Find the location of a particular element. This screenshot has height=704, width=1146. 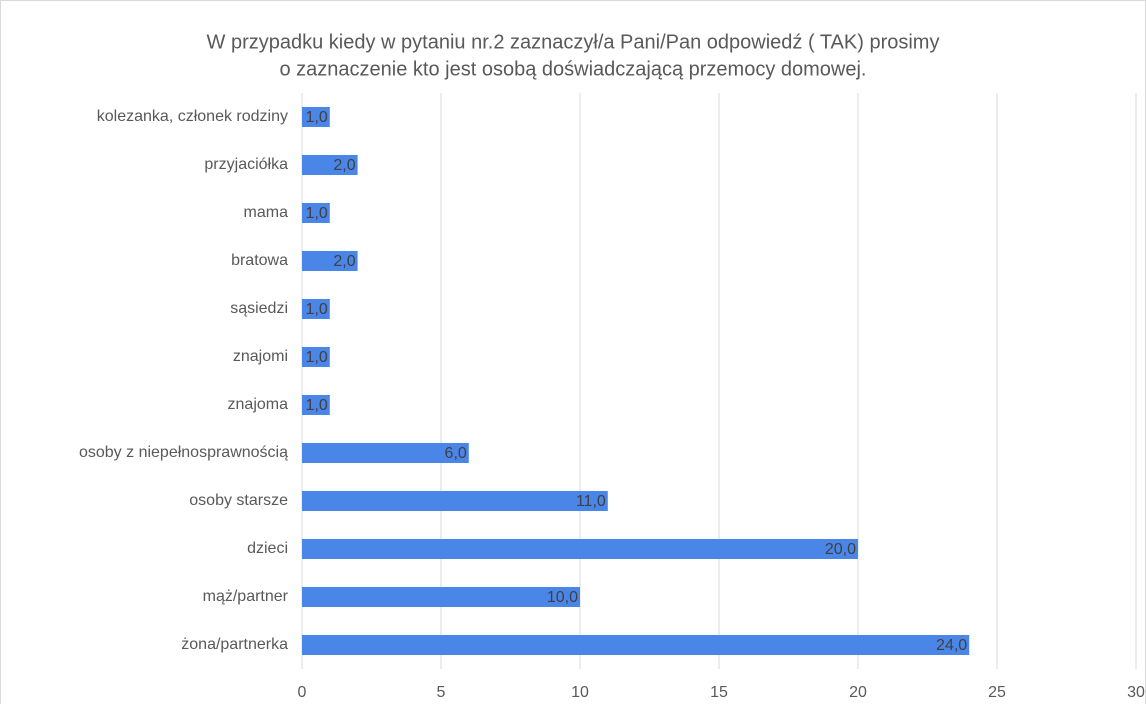

y-tick-label: osoby starsze is located at coordinates (238, 500).